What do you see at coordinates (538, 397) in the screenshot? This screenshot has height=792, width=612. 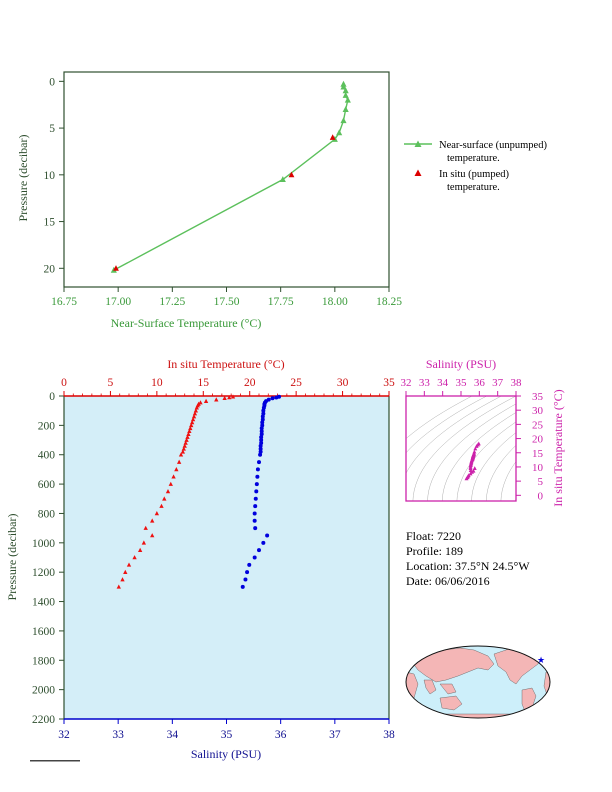 I see `ts-temperature-tick-label: 35` at bounding box center [538, 397].